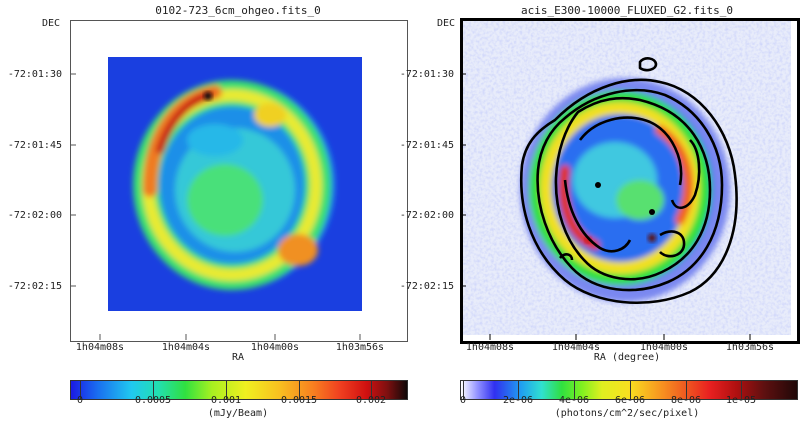  Describe the element at coordinates (299, 400) in the screenshot. I see `left-colorbar-tick: 0.0015` at that location.